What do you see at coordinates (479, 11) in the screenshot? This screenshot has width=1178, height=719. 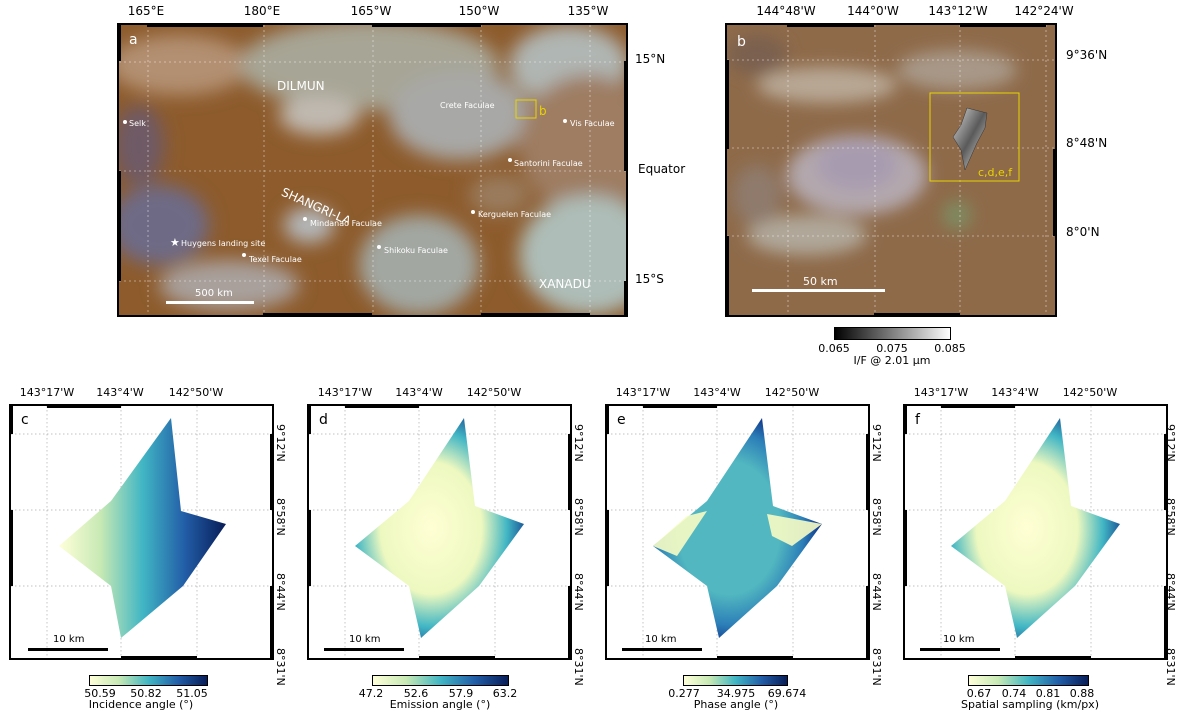 I see `lon-tick: 150°W` at bounding box center [479, 11].